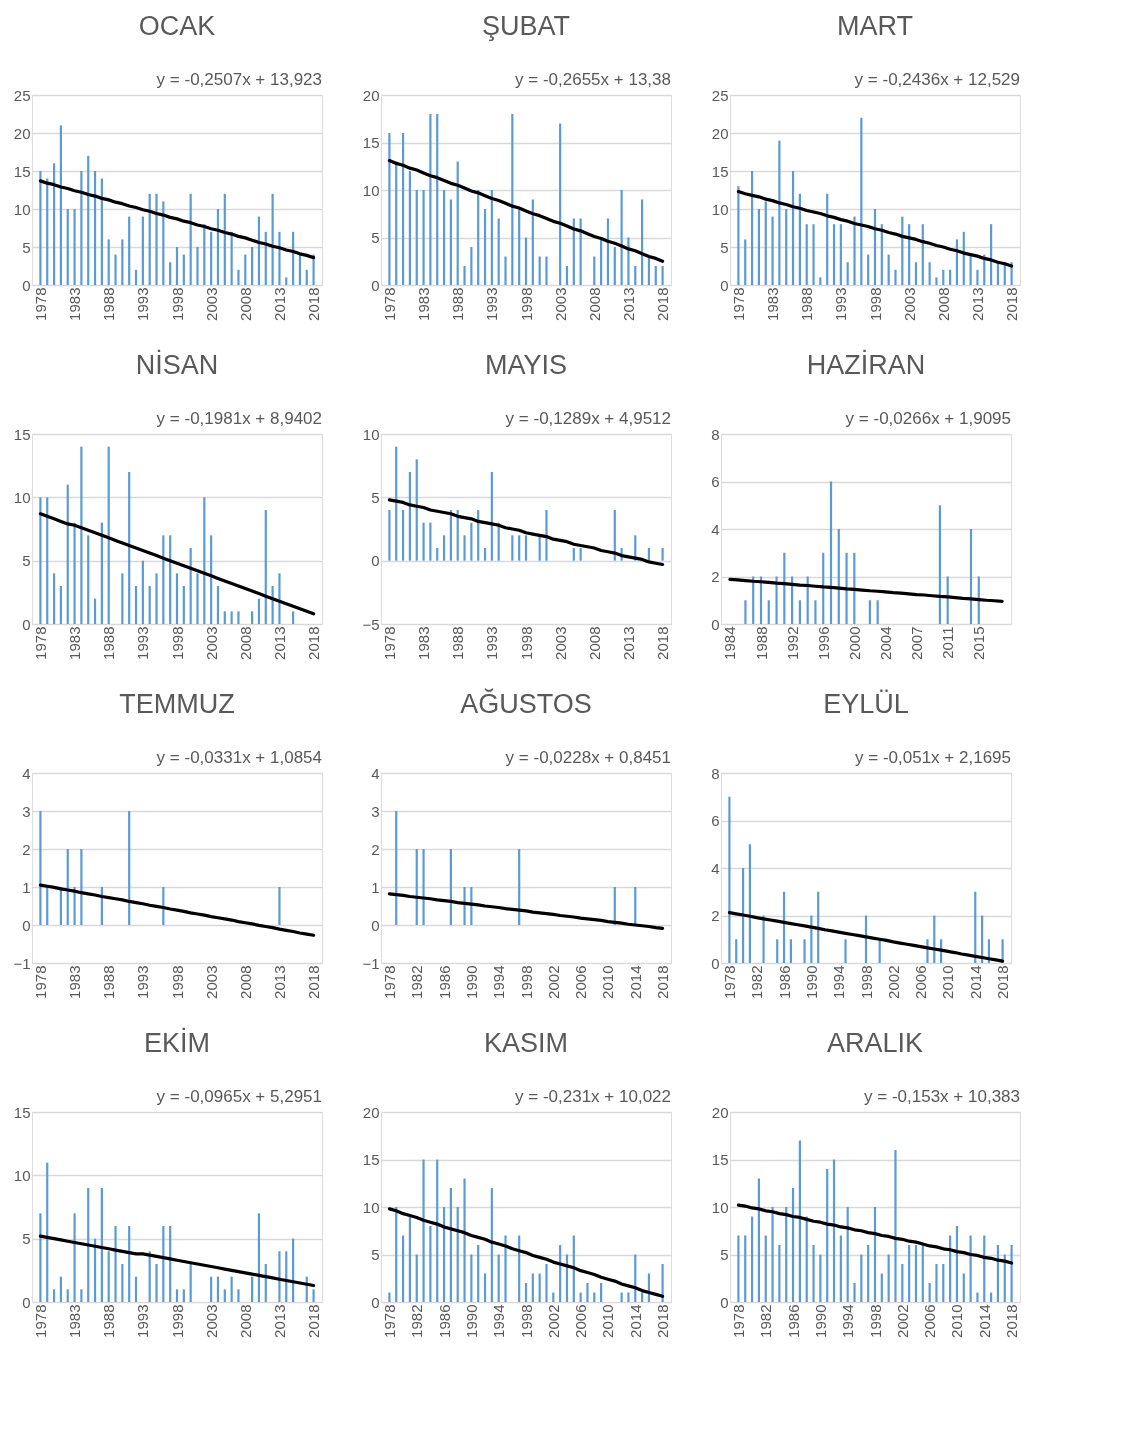 This screenshot has width=1147, height=1450. What do you see at coordinates (177, 364) in the screenshot?
I see `chart-title: NİSAN` at bounding box center [177, 364].